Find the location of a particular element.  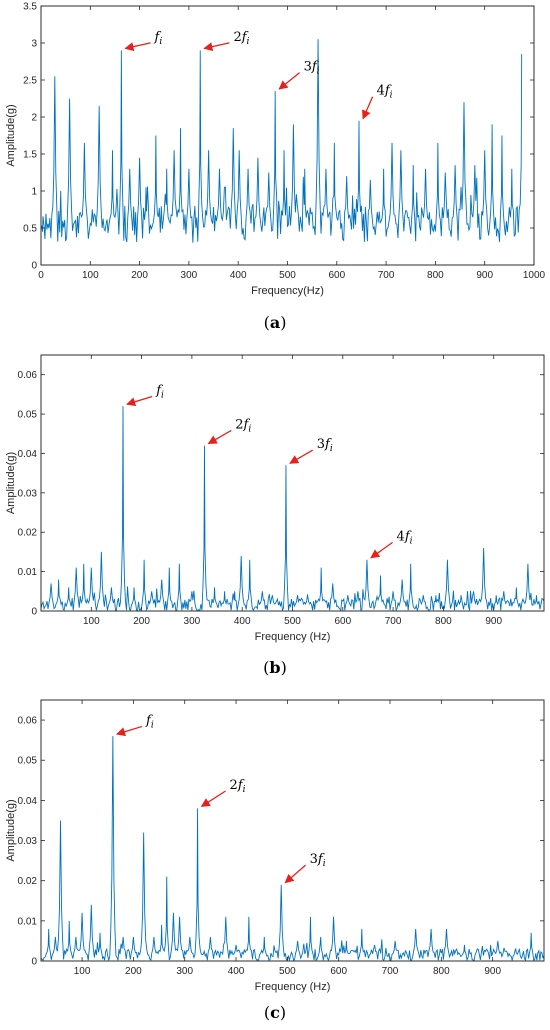

y-tick-label: 1 is located at coordinates (34, 192).